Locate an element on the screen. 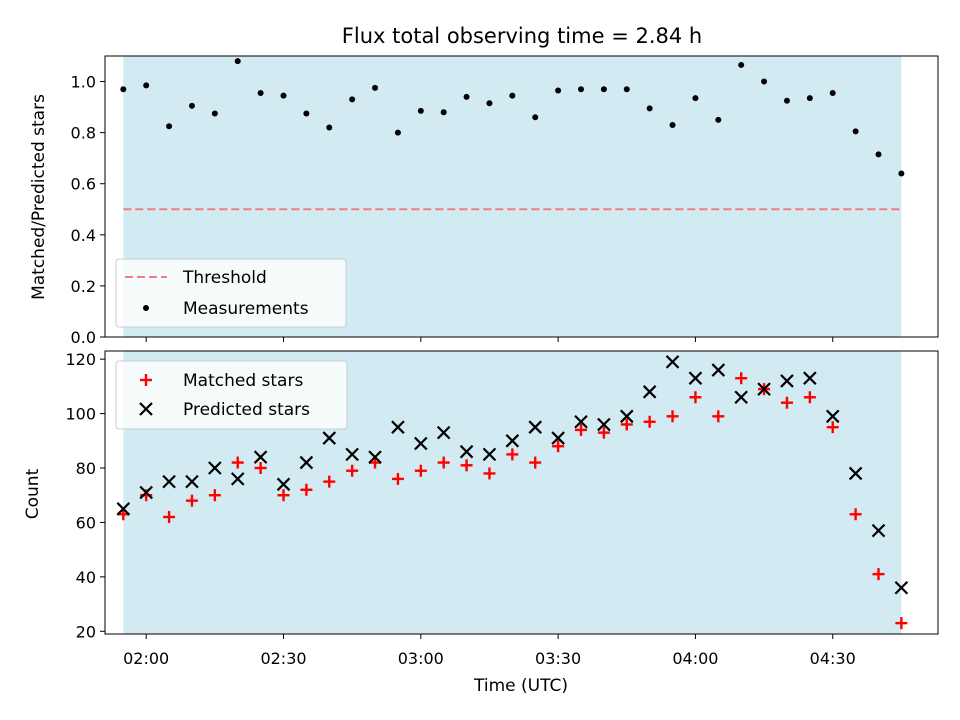 This screenshot has width=960, height=720. count-legend: Matched stars Predicted stars is located at coordinates (231, 395).